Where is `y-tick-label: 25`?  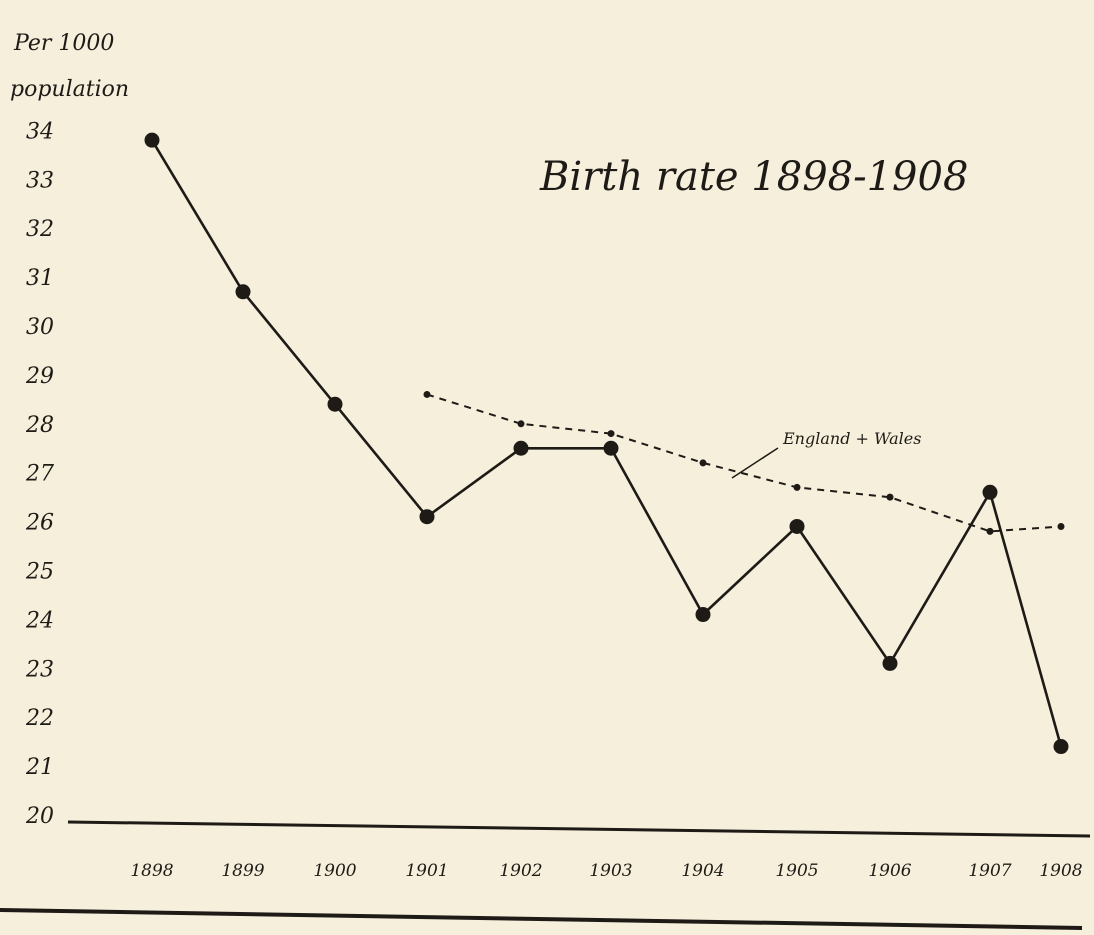
y-tick-label: 25 is located at coordinates (39, 572).